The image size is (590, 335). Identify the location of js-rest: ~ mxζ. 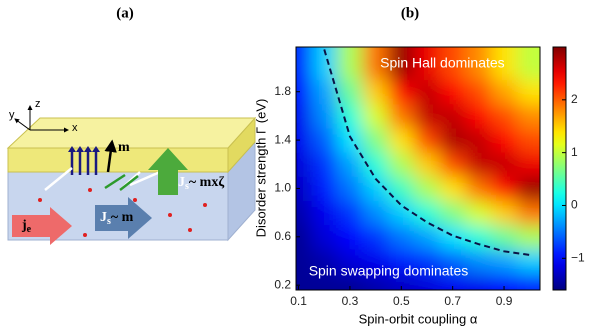
(206, 182).